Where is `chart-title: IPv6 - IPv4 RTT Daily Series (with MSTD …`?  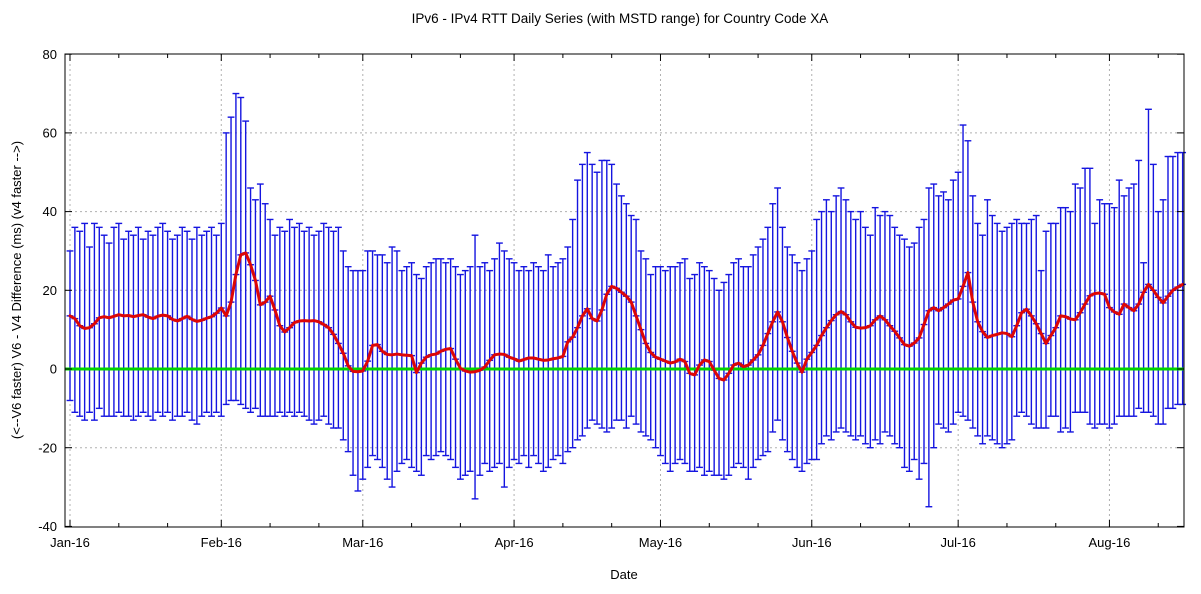
chart-title: IPv6 - IPv4 RTT Daily Series (with MSTD … is located at coordinates (620, 18).